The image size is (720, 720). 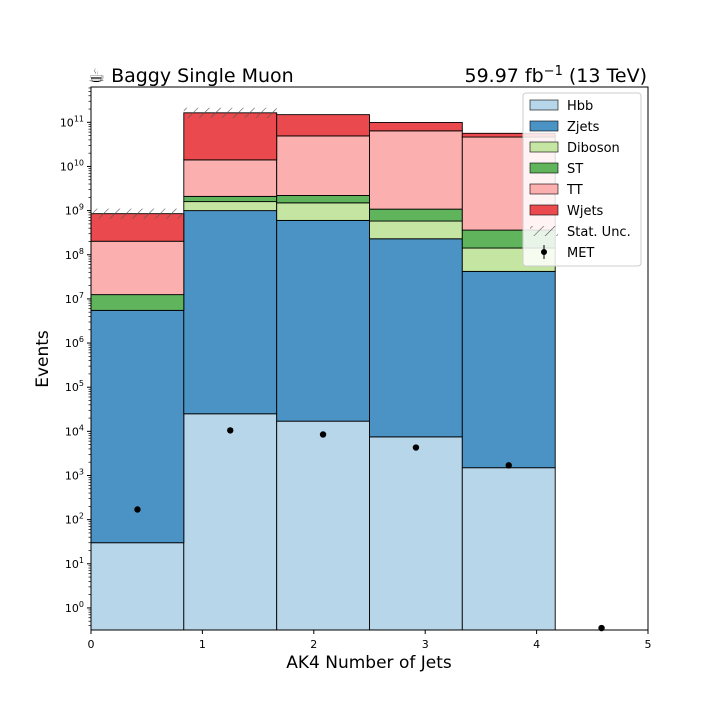 What do you see at coordinates (369, 663) in the screenshot?
I see `x-axis-label: AK4 Number of Jets` at bounding box center [369, 663].